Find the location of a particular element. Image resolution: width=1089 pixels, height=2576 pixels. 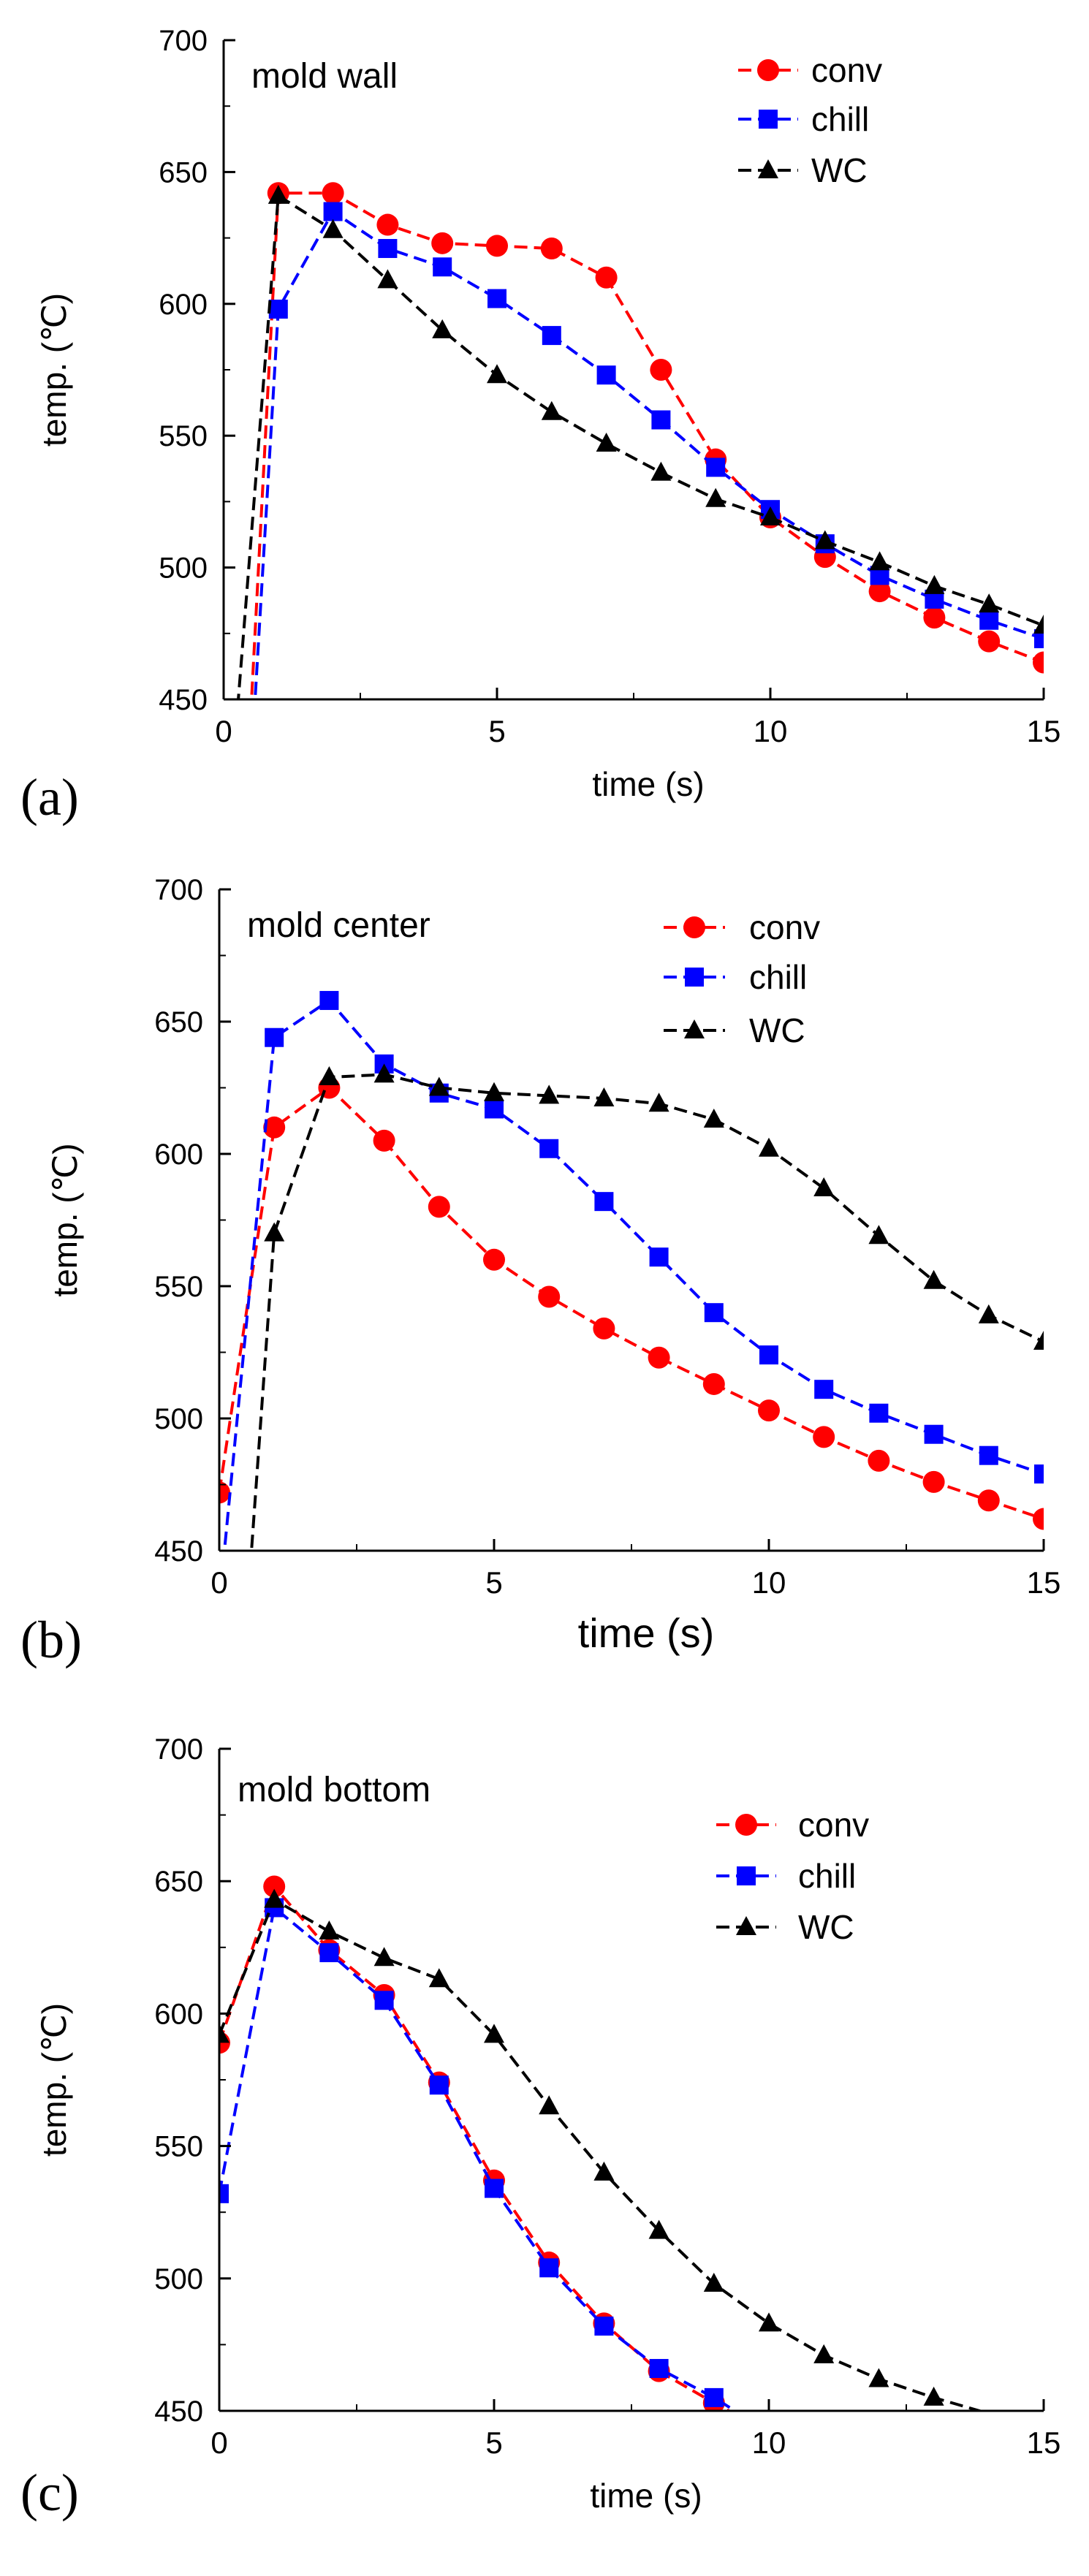

chart-title: mold wall is located at coordinates (324, 76).